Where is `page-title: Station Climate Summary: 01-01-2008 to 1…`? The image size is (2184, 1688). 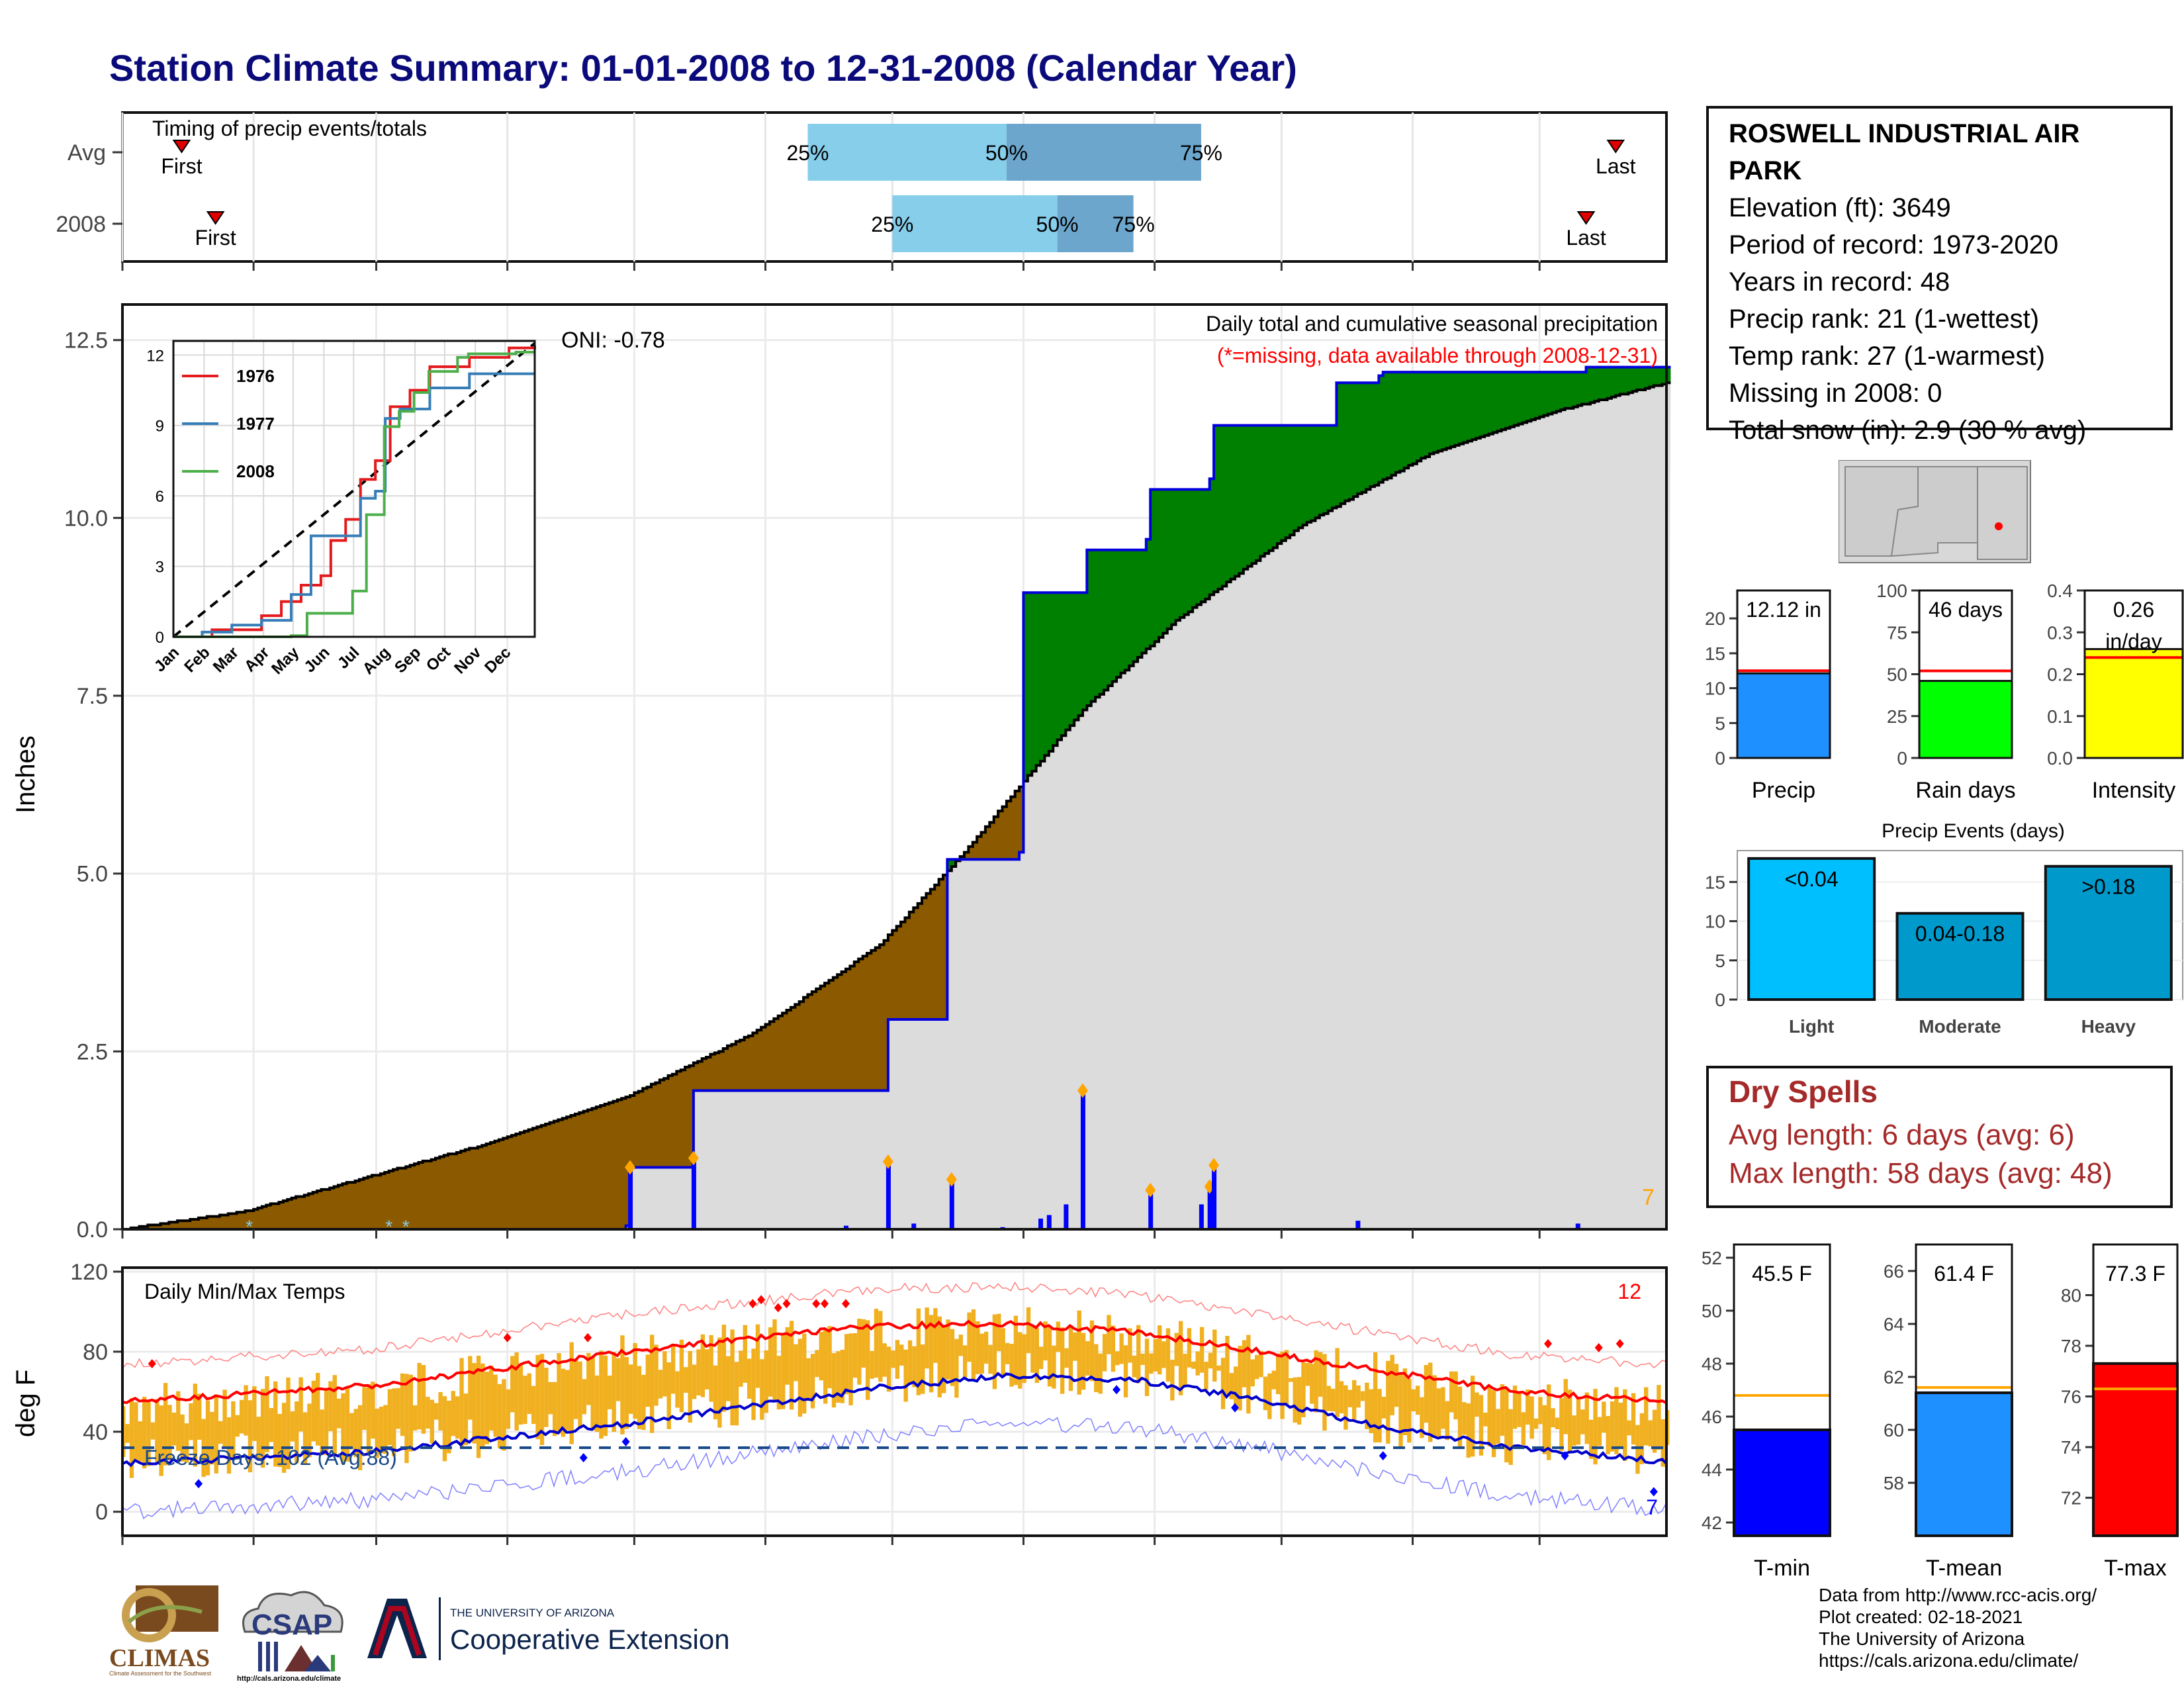
page-title: Station Climate Summary: 01-01-2008 to 1… is located at coordinates (703, 68).